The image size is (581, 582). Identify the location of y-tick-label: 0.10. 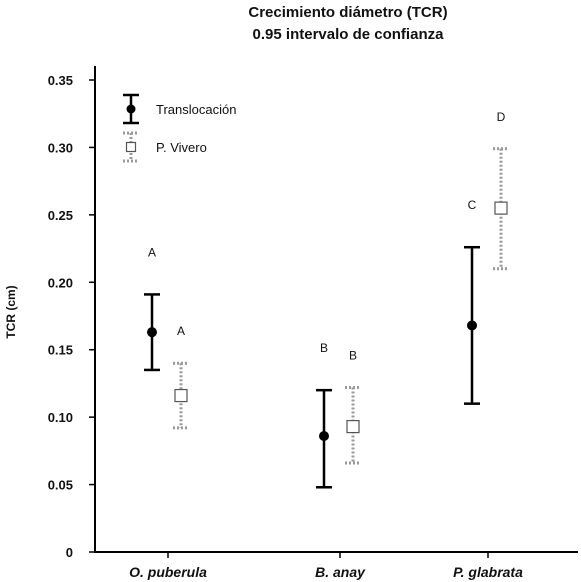
(60, 417).